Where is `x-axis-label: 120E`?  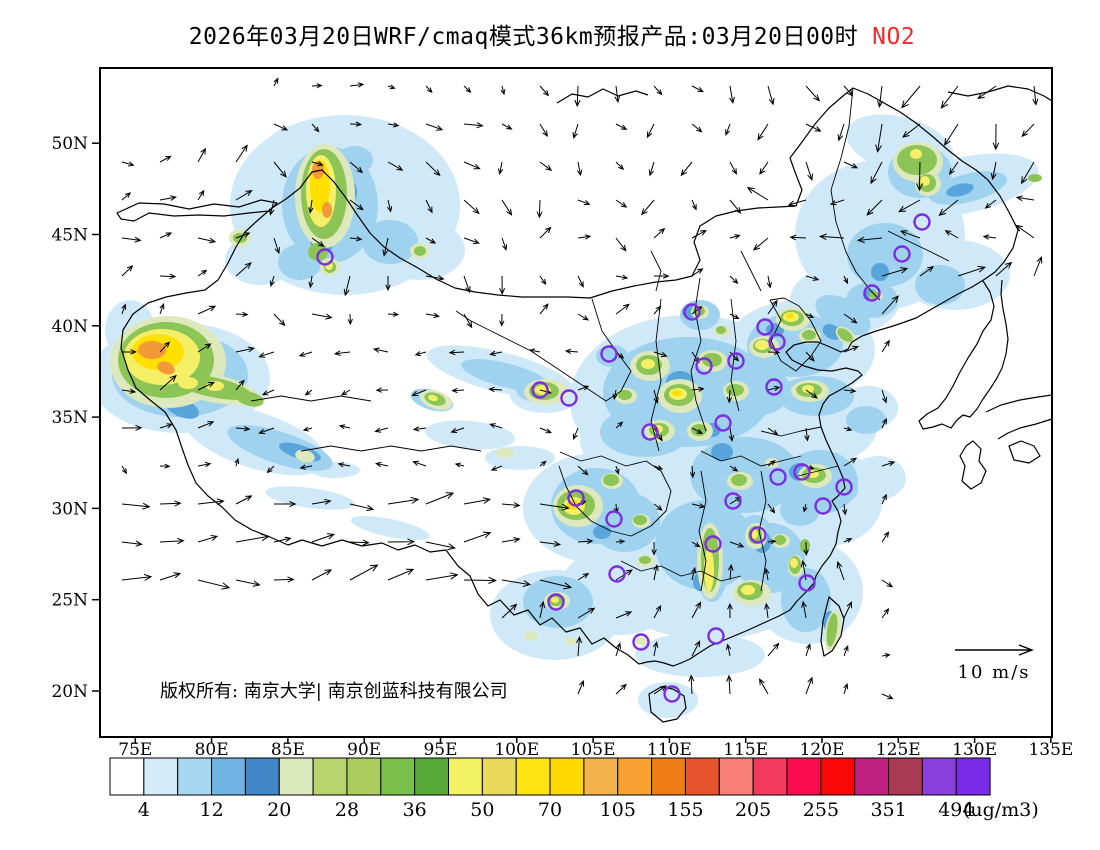 x-axis-label: 120E is located at coordinates (822, 750).